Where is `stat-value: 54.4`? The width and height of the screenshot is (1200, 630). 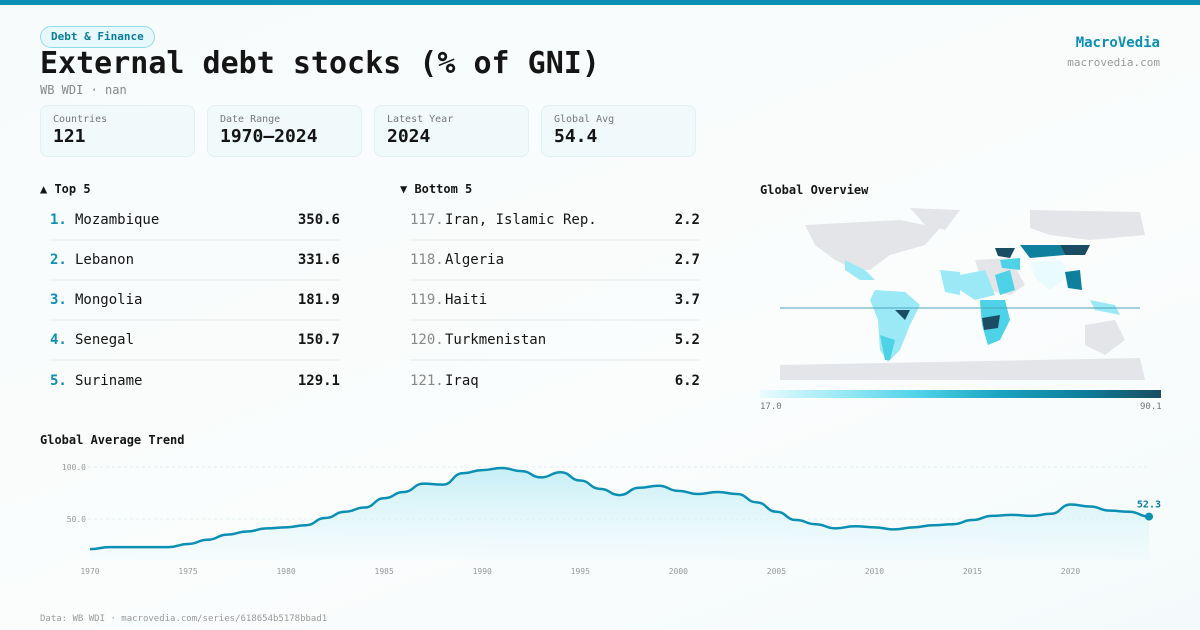 stat-value: 54.4 is located at coordinates (576, 136).